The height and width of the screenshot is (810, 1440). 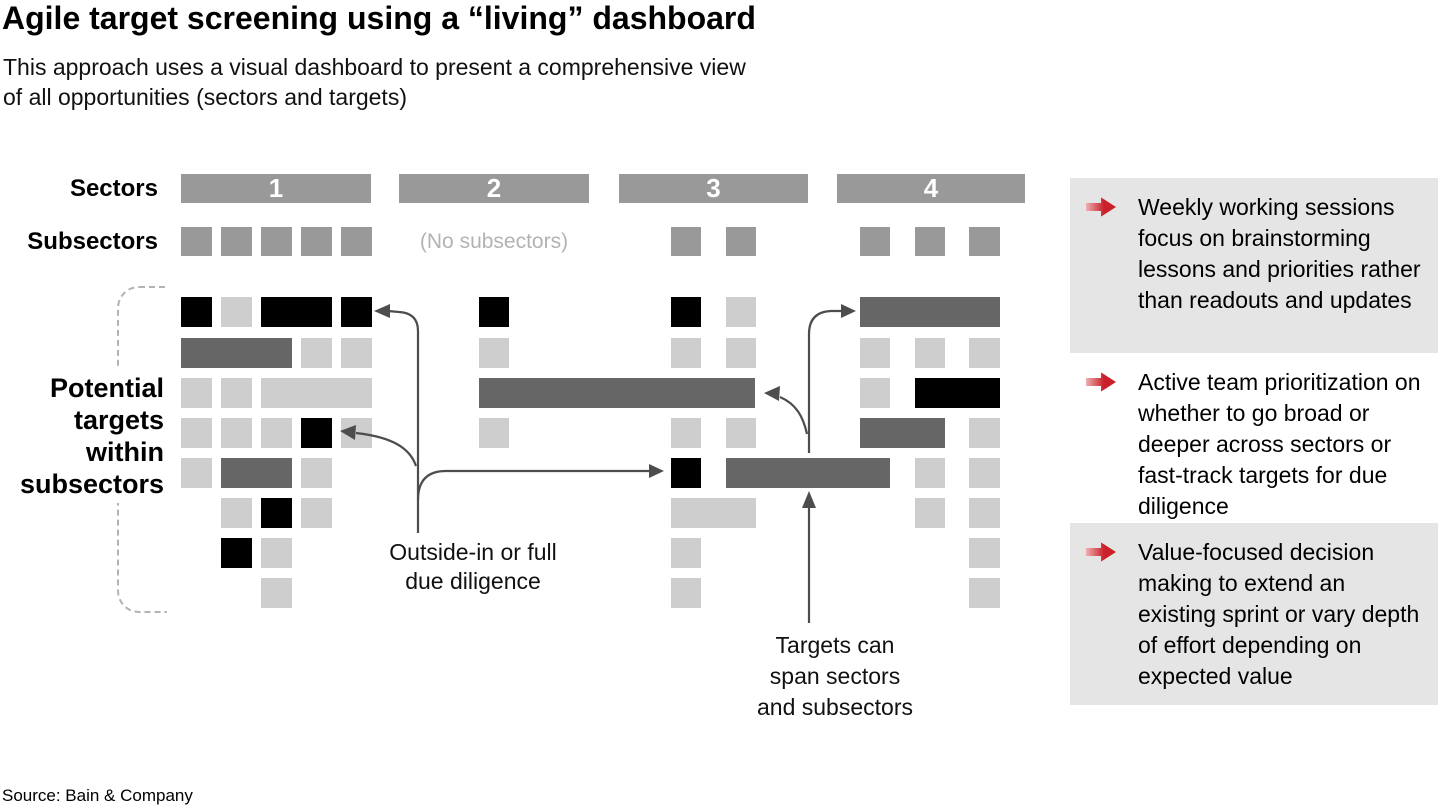 What do you see at coordinates (772, 393) in the screenshot?
I see `arrowhead-to-long-bar` at bounding box center [772, 393].